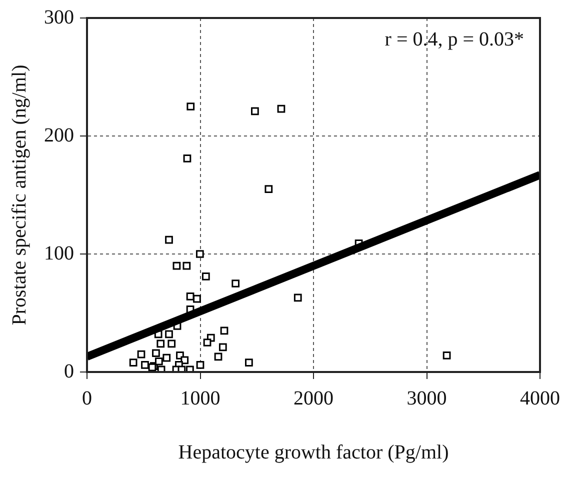 This screenshot has width=568, height=477. Describe the element at coordinates (59, 135) in the screenshot. I see `y-tick-label: 200` at that location.